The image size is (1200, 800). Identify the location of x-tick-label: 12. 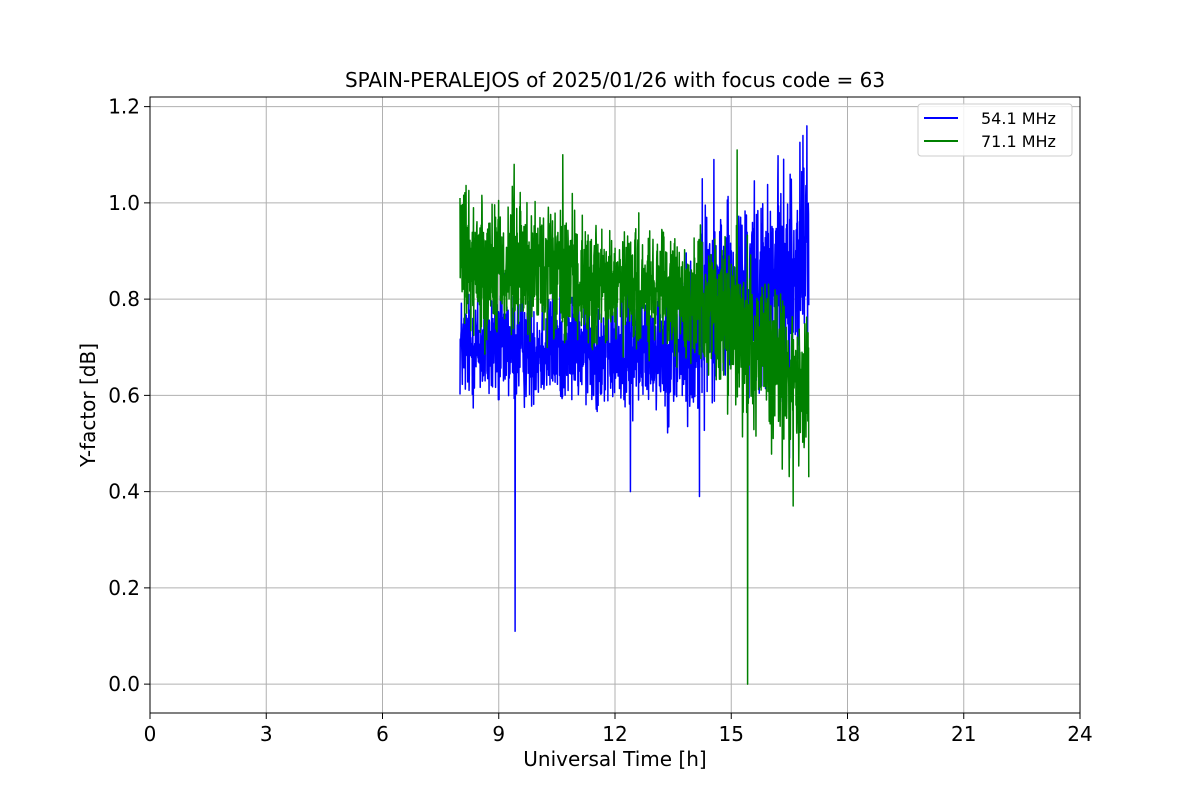
(614, 734).